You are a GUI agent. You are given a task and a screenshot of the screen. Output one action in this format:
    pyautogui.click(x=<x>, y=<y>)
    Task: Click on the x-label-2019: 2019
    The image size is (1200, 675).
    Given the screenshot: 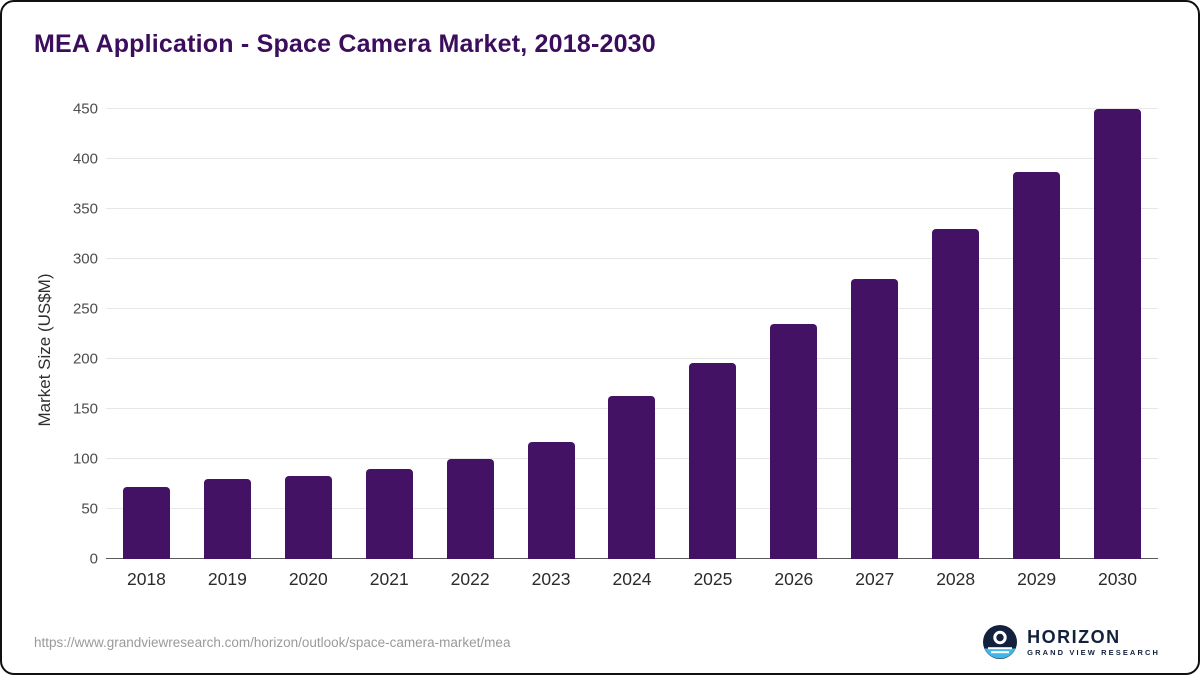 What is the action you would take?
    pyautogui.click(x=227, y=579)
    